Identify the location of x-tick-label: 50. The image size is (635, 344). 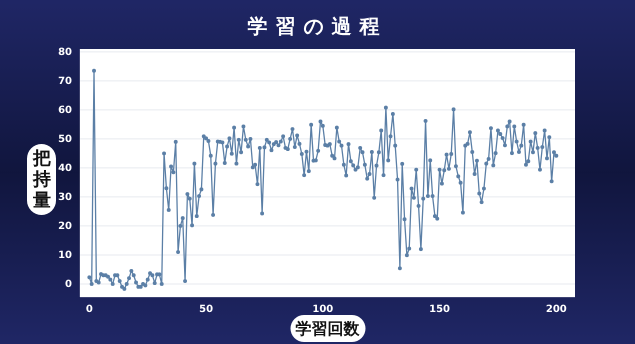
(206, 310).